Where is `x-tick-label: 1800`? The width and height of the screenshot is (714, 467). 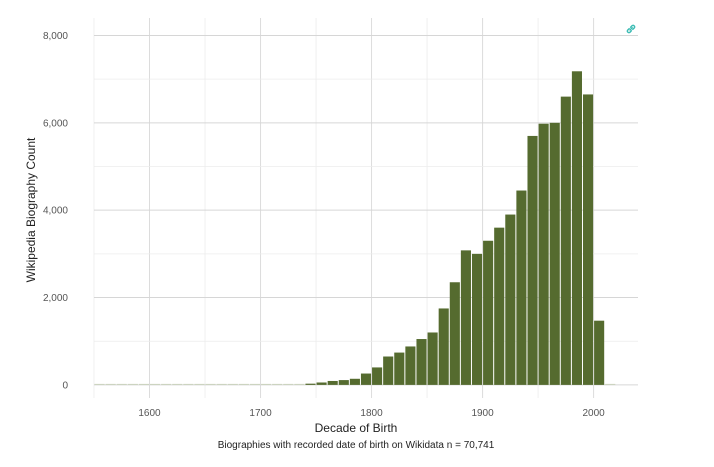 x-tick-label: 1800 is located at coordinates (371, 413).